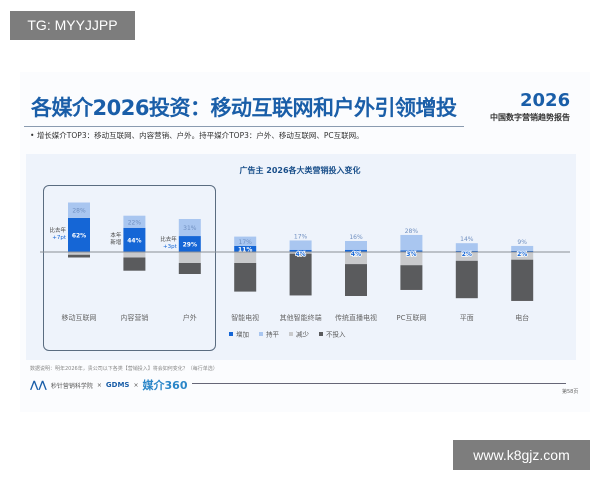 This screenshot has width=600, height=480. What do you see at coordinates (356, 317) in the screenshot?
I see `category-label: 传统直播电视` at bounding box center [356, 317].